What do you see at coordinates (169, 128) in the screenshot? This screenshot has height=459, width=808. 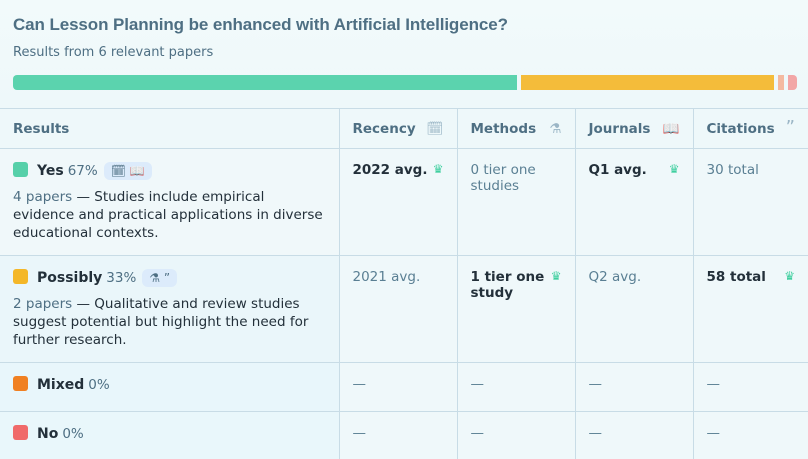 I see `column-results: Results` at bounding box center [169, 128].